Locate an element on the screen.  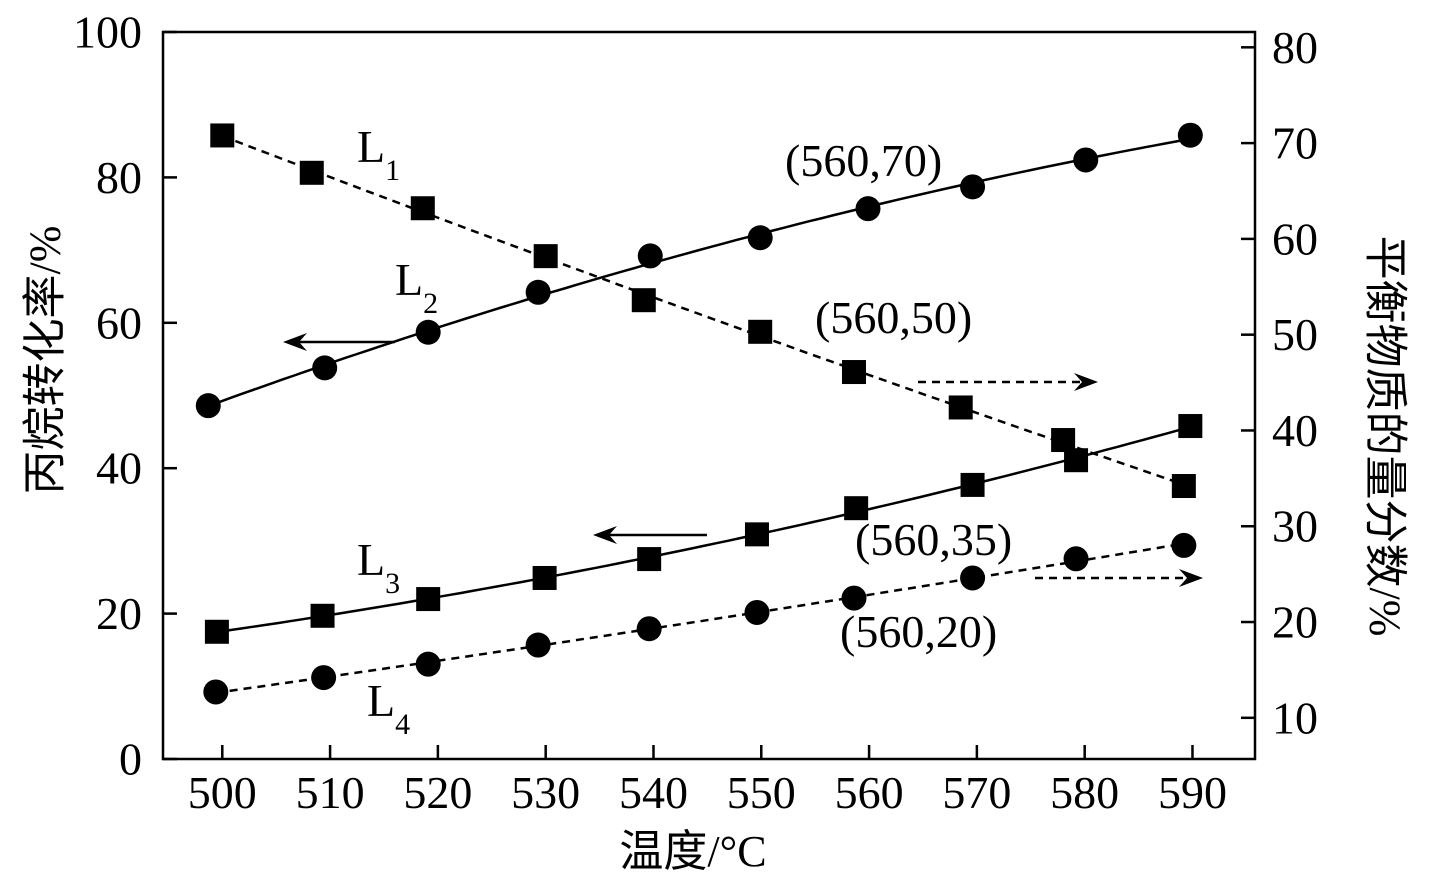
x-tick-label: 590 is located at coordinates (1192, 792).